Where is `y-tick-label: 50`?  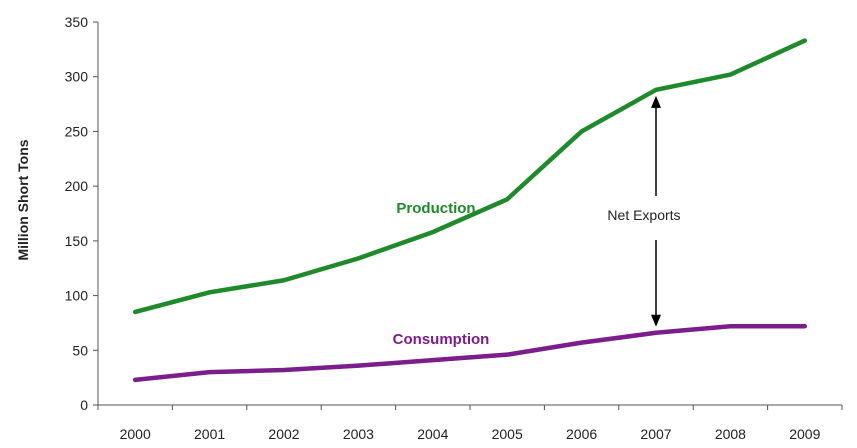
y-tick-label: 50 is located at coordinates (80, 350).